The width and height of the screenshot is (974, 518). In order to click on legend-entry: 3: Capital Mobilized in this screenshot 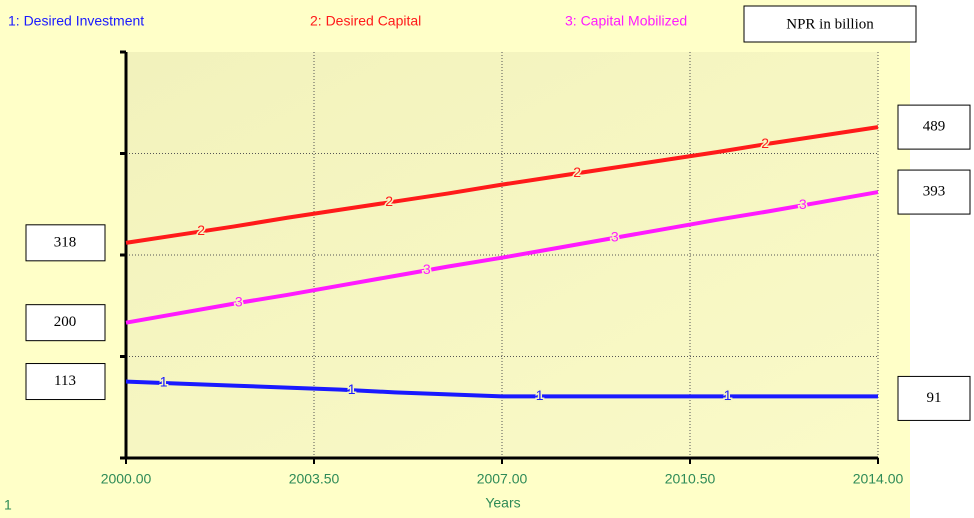, I will do `click(626, 21)`.